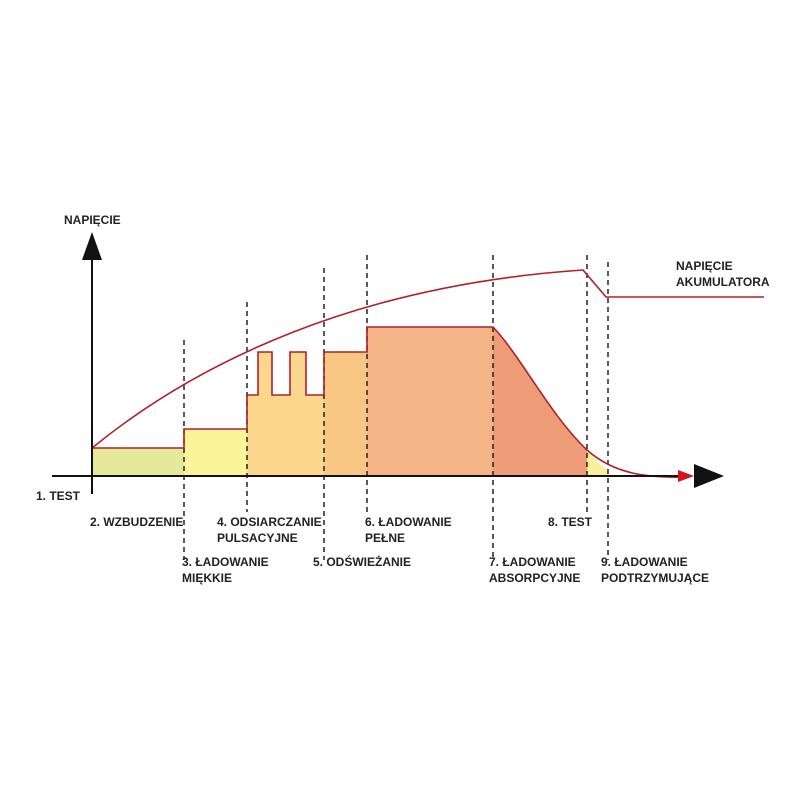  Describe the element at coordinates (362, 561) in the screenshot. I see `stage-5-label: 5. ODŚWIEŻANIE` at that location.